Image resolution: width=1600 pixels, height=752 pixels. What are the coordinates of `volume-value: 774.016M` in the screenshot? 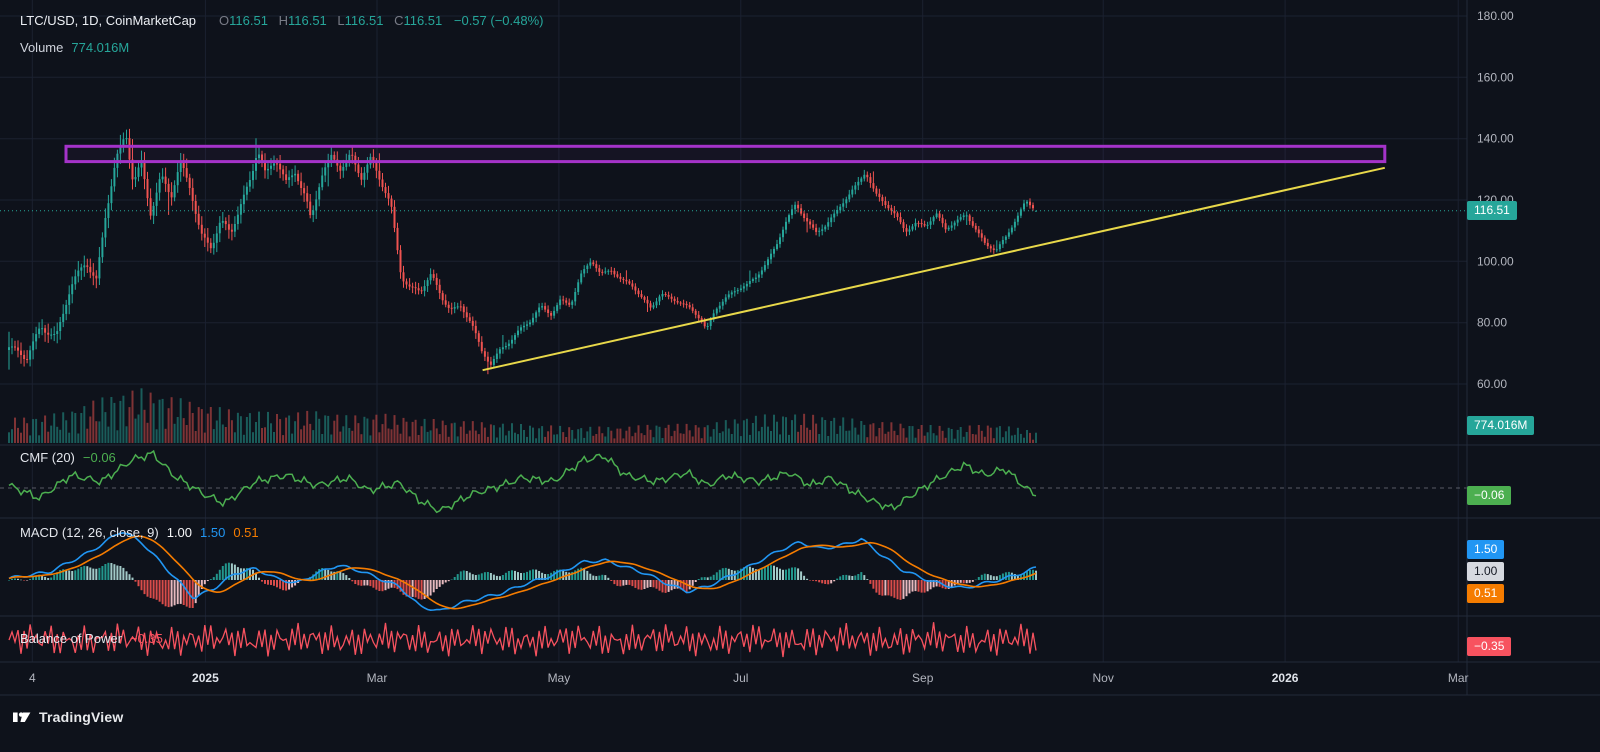 It's located at (100, 47).